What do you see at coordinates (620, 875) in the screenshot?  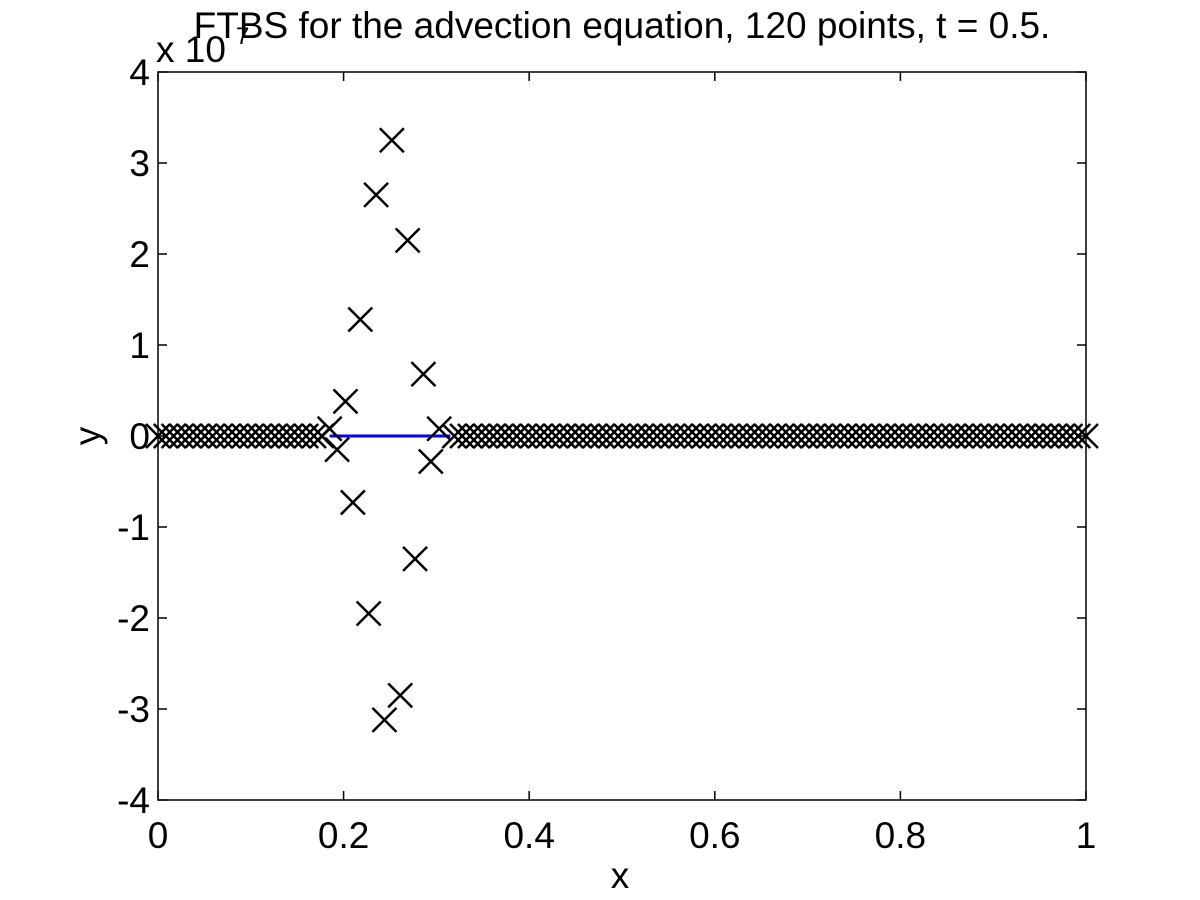 I see `x-axis-label: x` at bounding box center [620, 875].